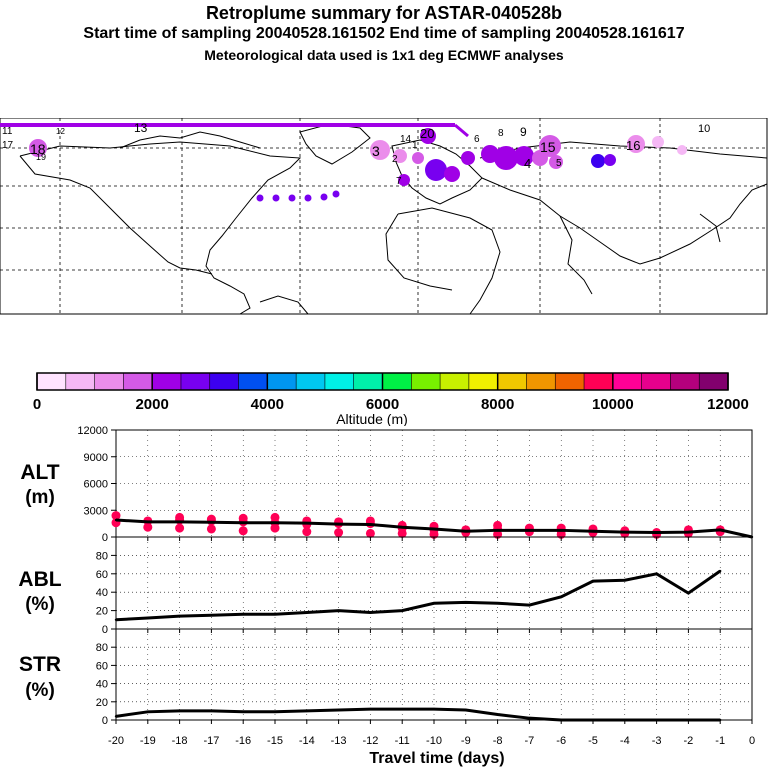 The width and height of the screenshot is (768, 768). What do you see at coordinates (339, 741) in the screenshot?
I see `x-tick-label: -13` at bounding box center [339, 741].